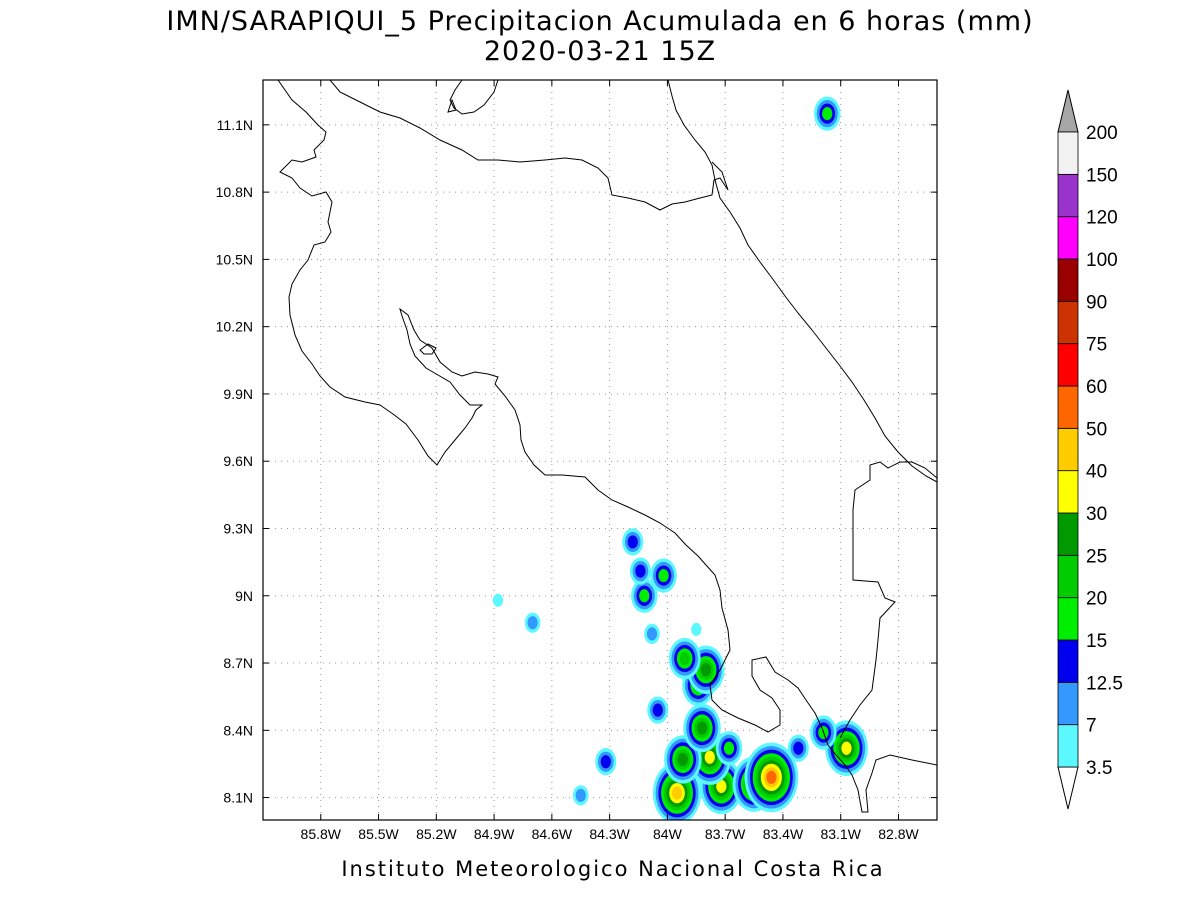 The height and width of the screenshot is (900, 1200). What do you see at coordinates (244, 596) in the screenshot?
I see `lat-tick-label: 9N` at bounding box center [244, 596].